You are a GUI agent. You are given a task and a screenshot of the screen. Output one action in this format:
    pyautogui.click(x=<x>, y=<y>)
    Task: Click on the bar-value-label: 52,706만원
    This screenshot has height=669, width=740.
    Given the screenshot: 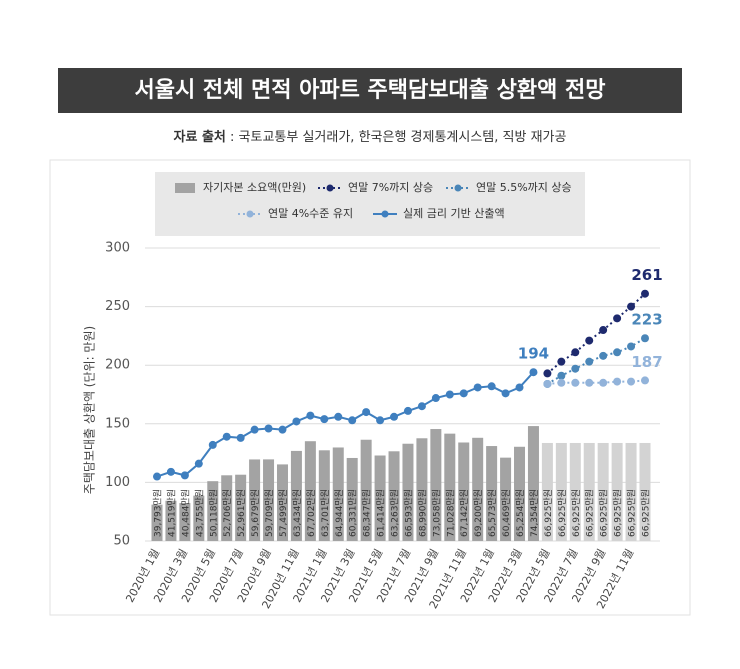 What is the action you would take?
    pyautogui.click(x=227, y=513)
    